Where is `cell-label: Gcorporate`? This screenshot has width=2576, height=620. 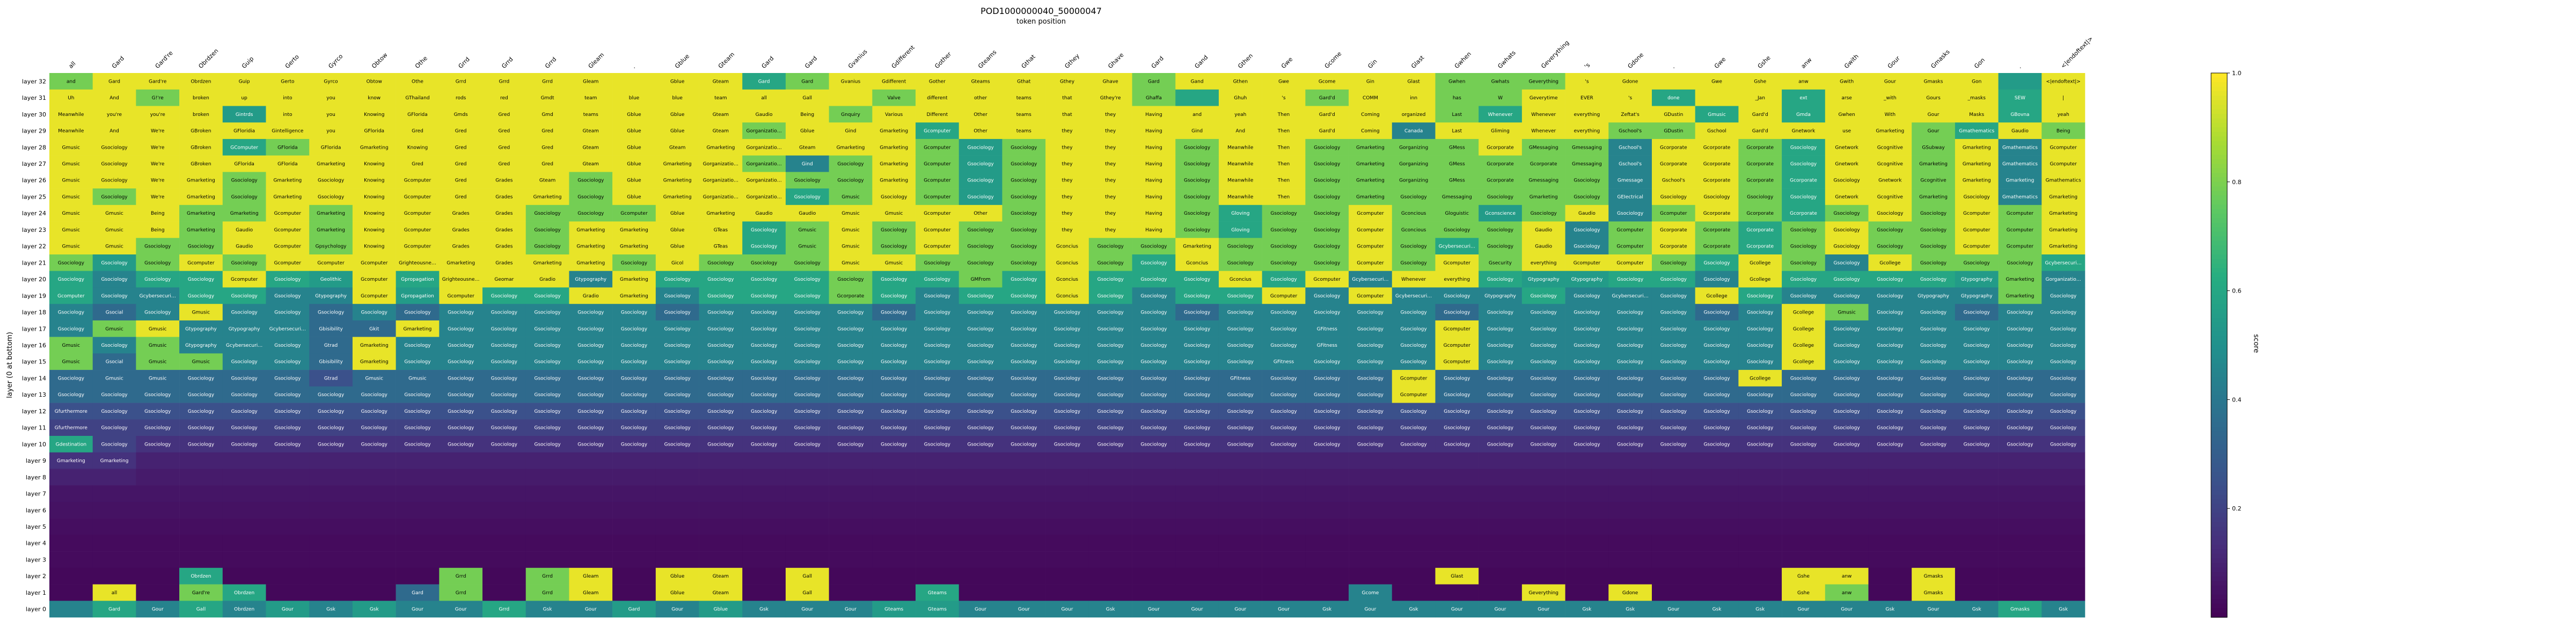 cell-label: Gcorporate is located at coordinates (1673, 164).